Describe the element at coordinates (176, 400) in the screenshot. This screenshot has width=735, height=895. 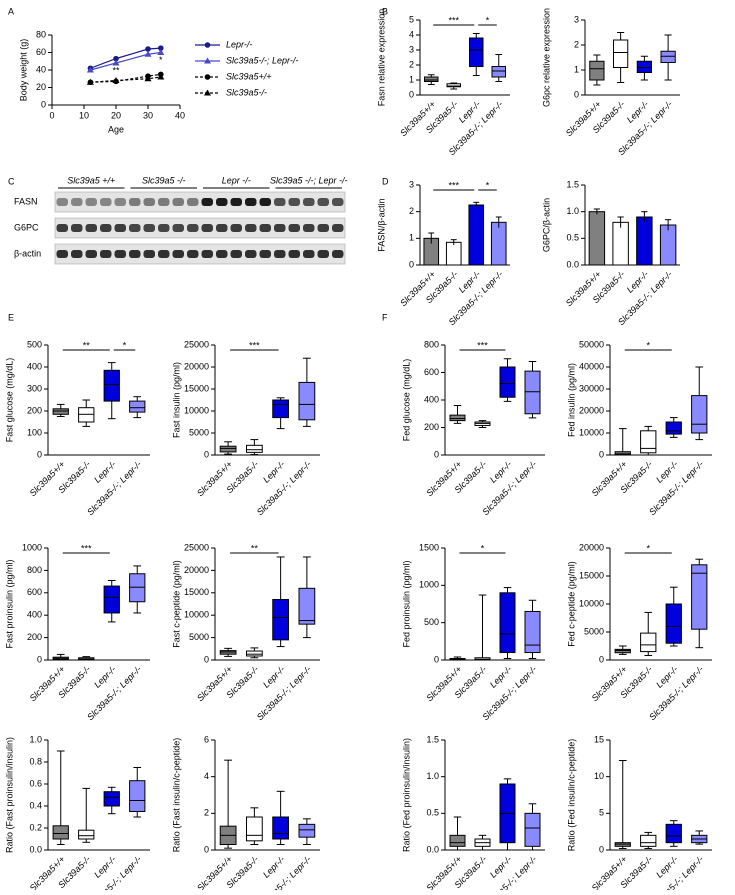
I see `y-axis-label: Fast insulin (pg/ml)` at that location.